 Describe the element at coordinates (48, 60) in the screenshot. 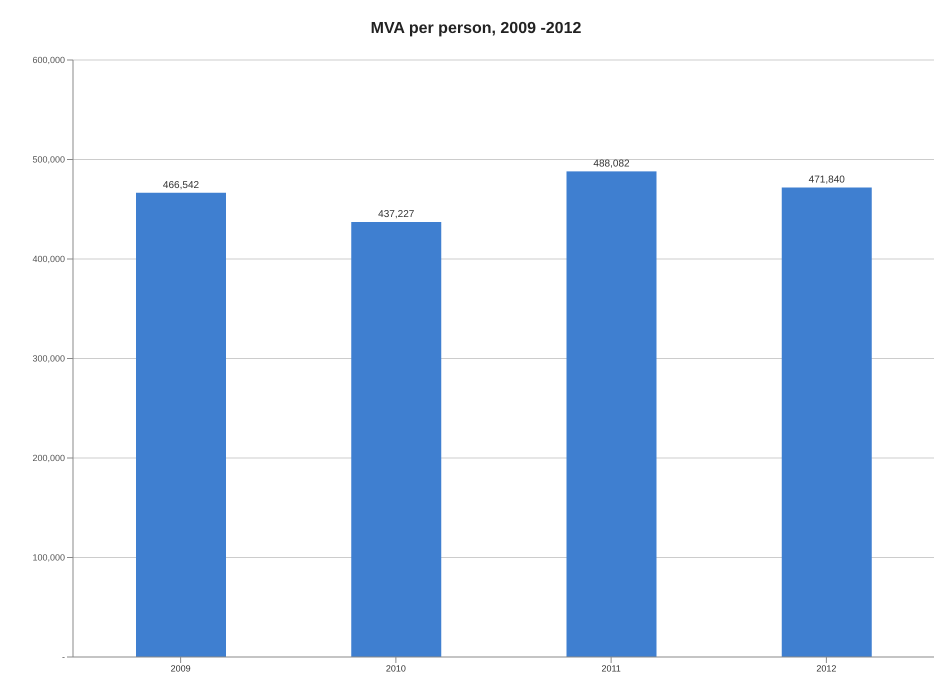

I see `y-tick-label: 600,000` at that location.